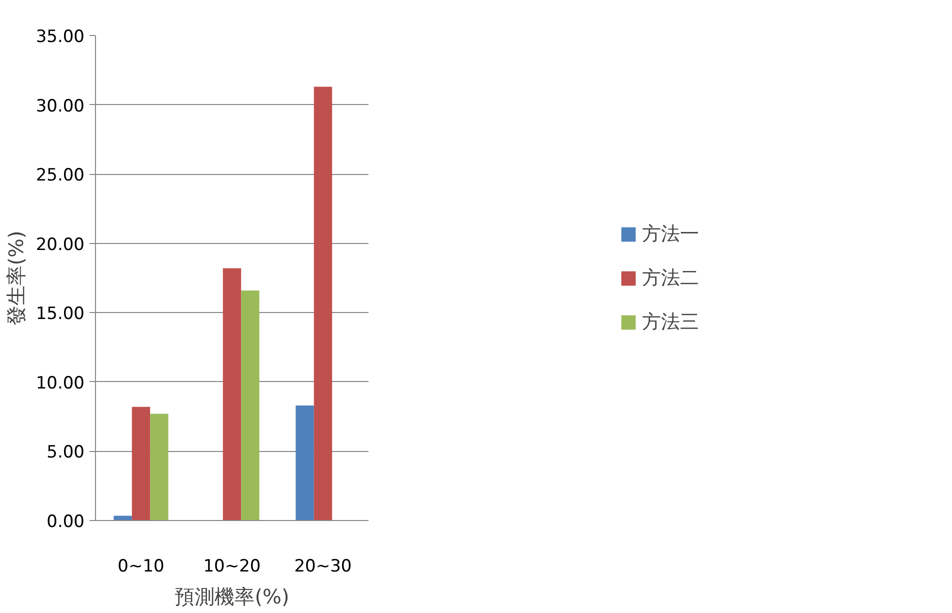 This screenshot has width=952, height=613. What do you see at coordinates (670, 234) in the screenshot?
I see `legend-label: 方法一` at bounding box center [670, 234].